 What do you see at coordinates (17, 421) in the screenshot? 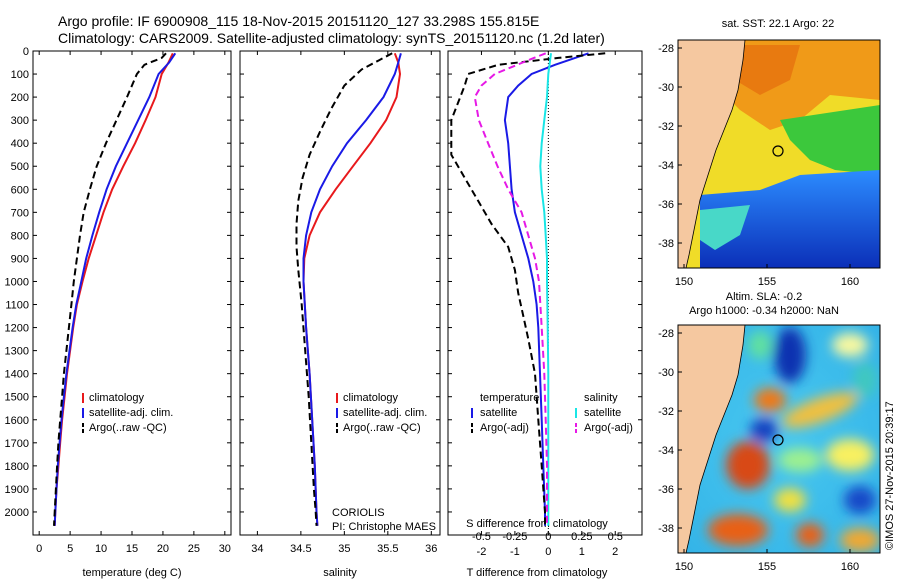
I see `y-tick-label: 1600` at bounding box center [17, 421].